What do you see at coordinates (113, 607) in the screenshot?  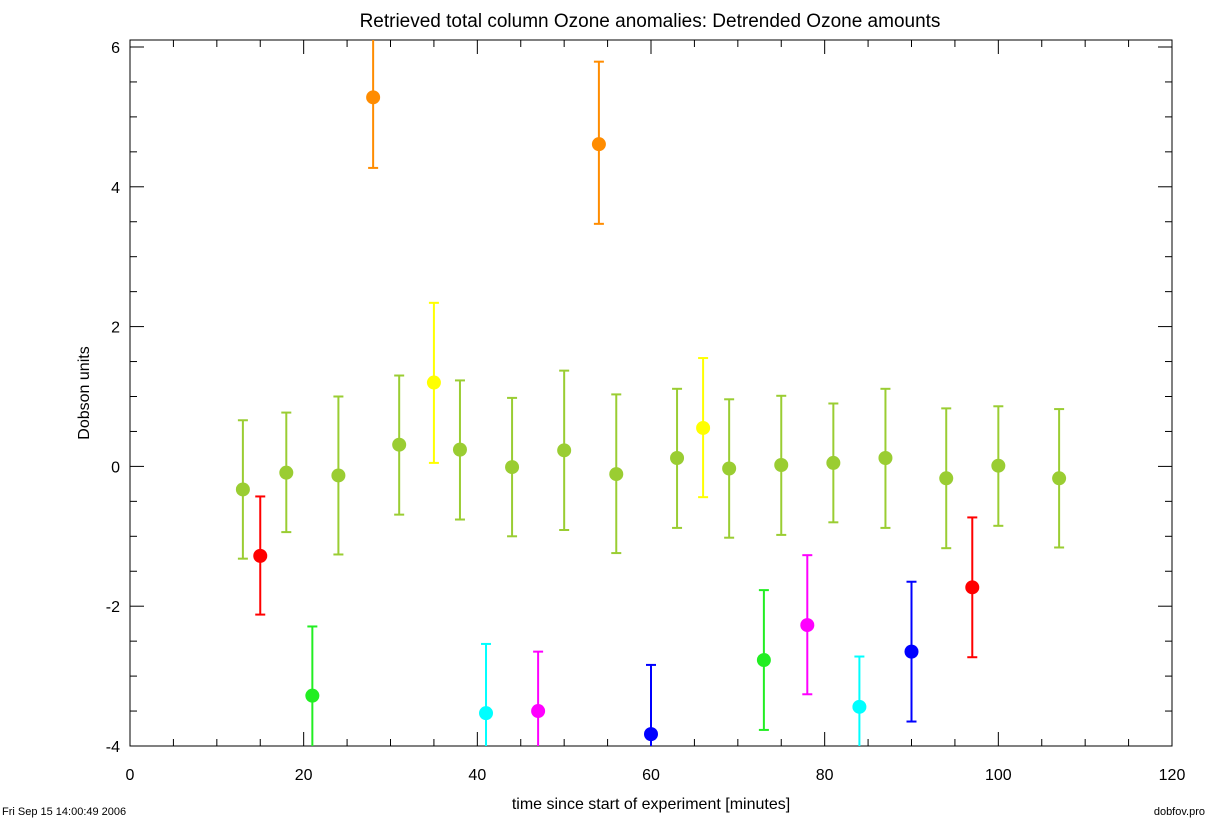 I see `y-tick-label: -2` at bounding box center [113, 607].